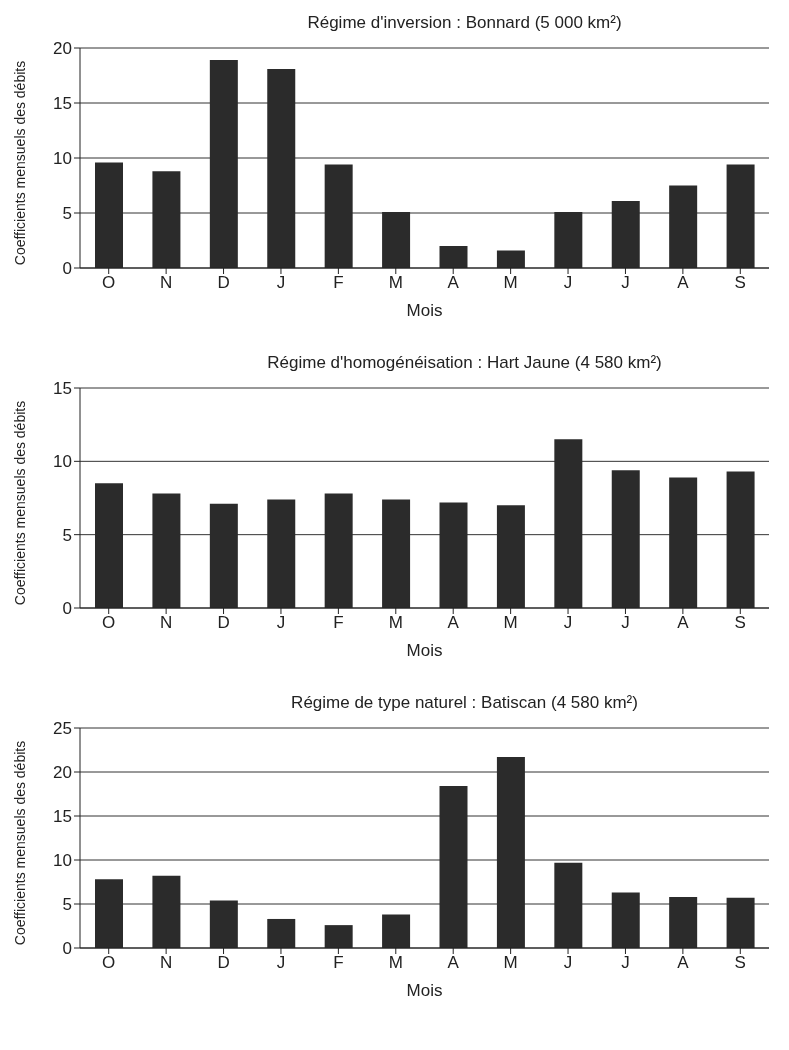 This screenshot has width=789, height=1050. What do you see at coordinates (464, 23) in the screenshot?
I see `chart-title: Régime d'inversion : Bonnard (5 000 km²)` at bounding box center [464, 23].